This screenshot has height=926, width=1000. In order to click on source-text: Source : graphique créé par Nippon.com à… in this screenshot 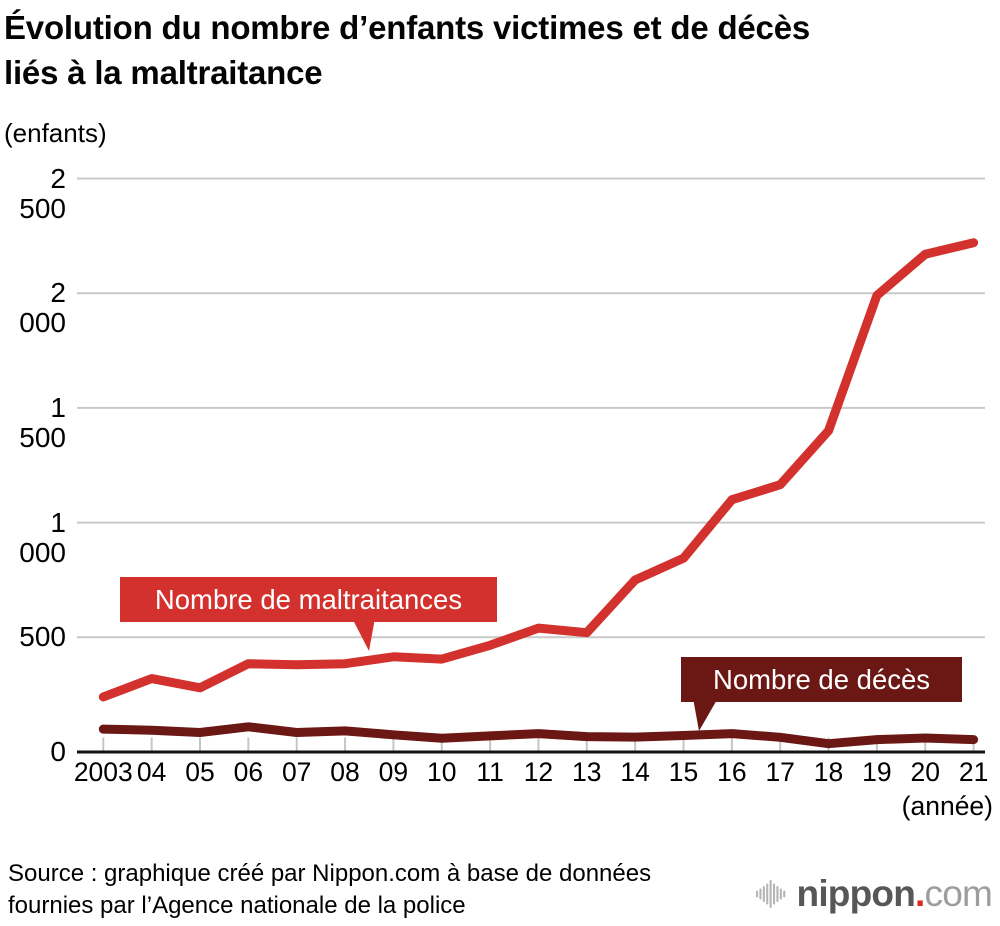, I will do `click(329, 890)`.